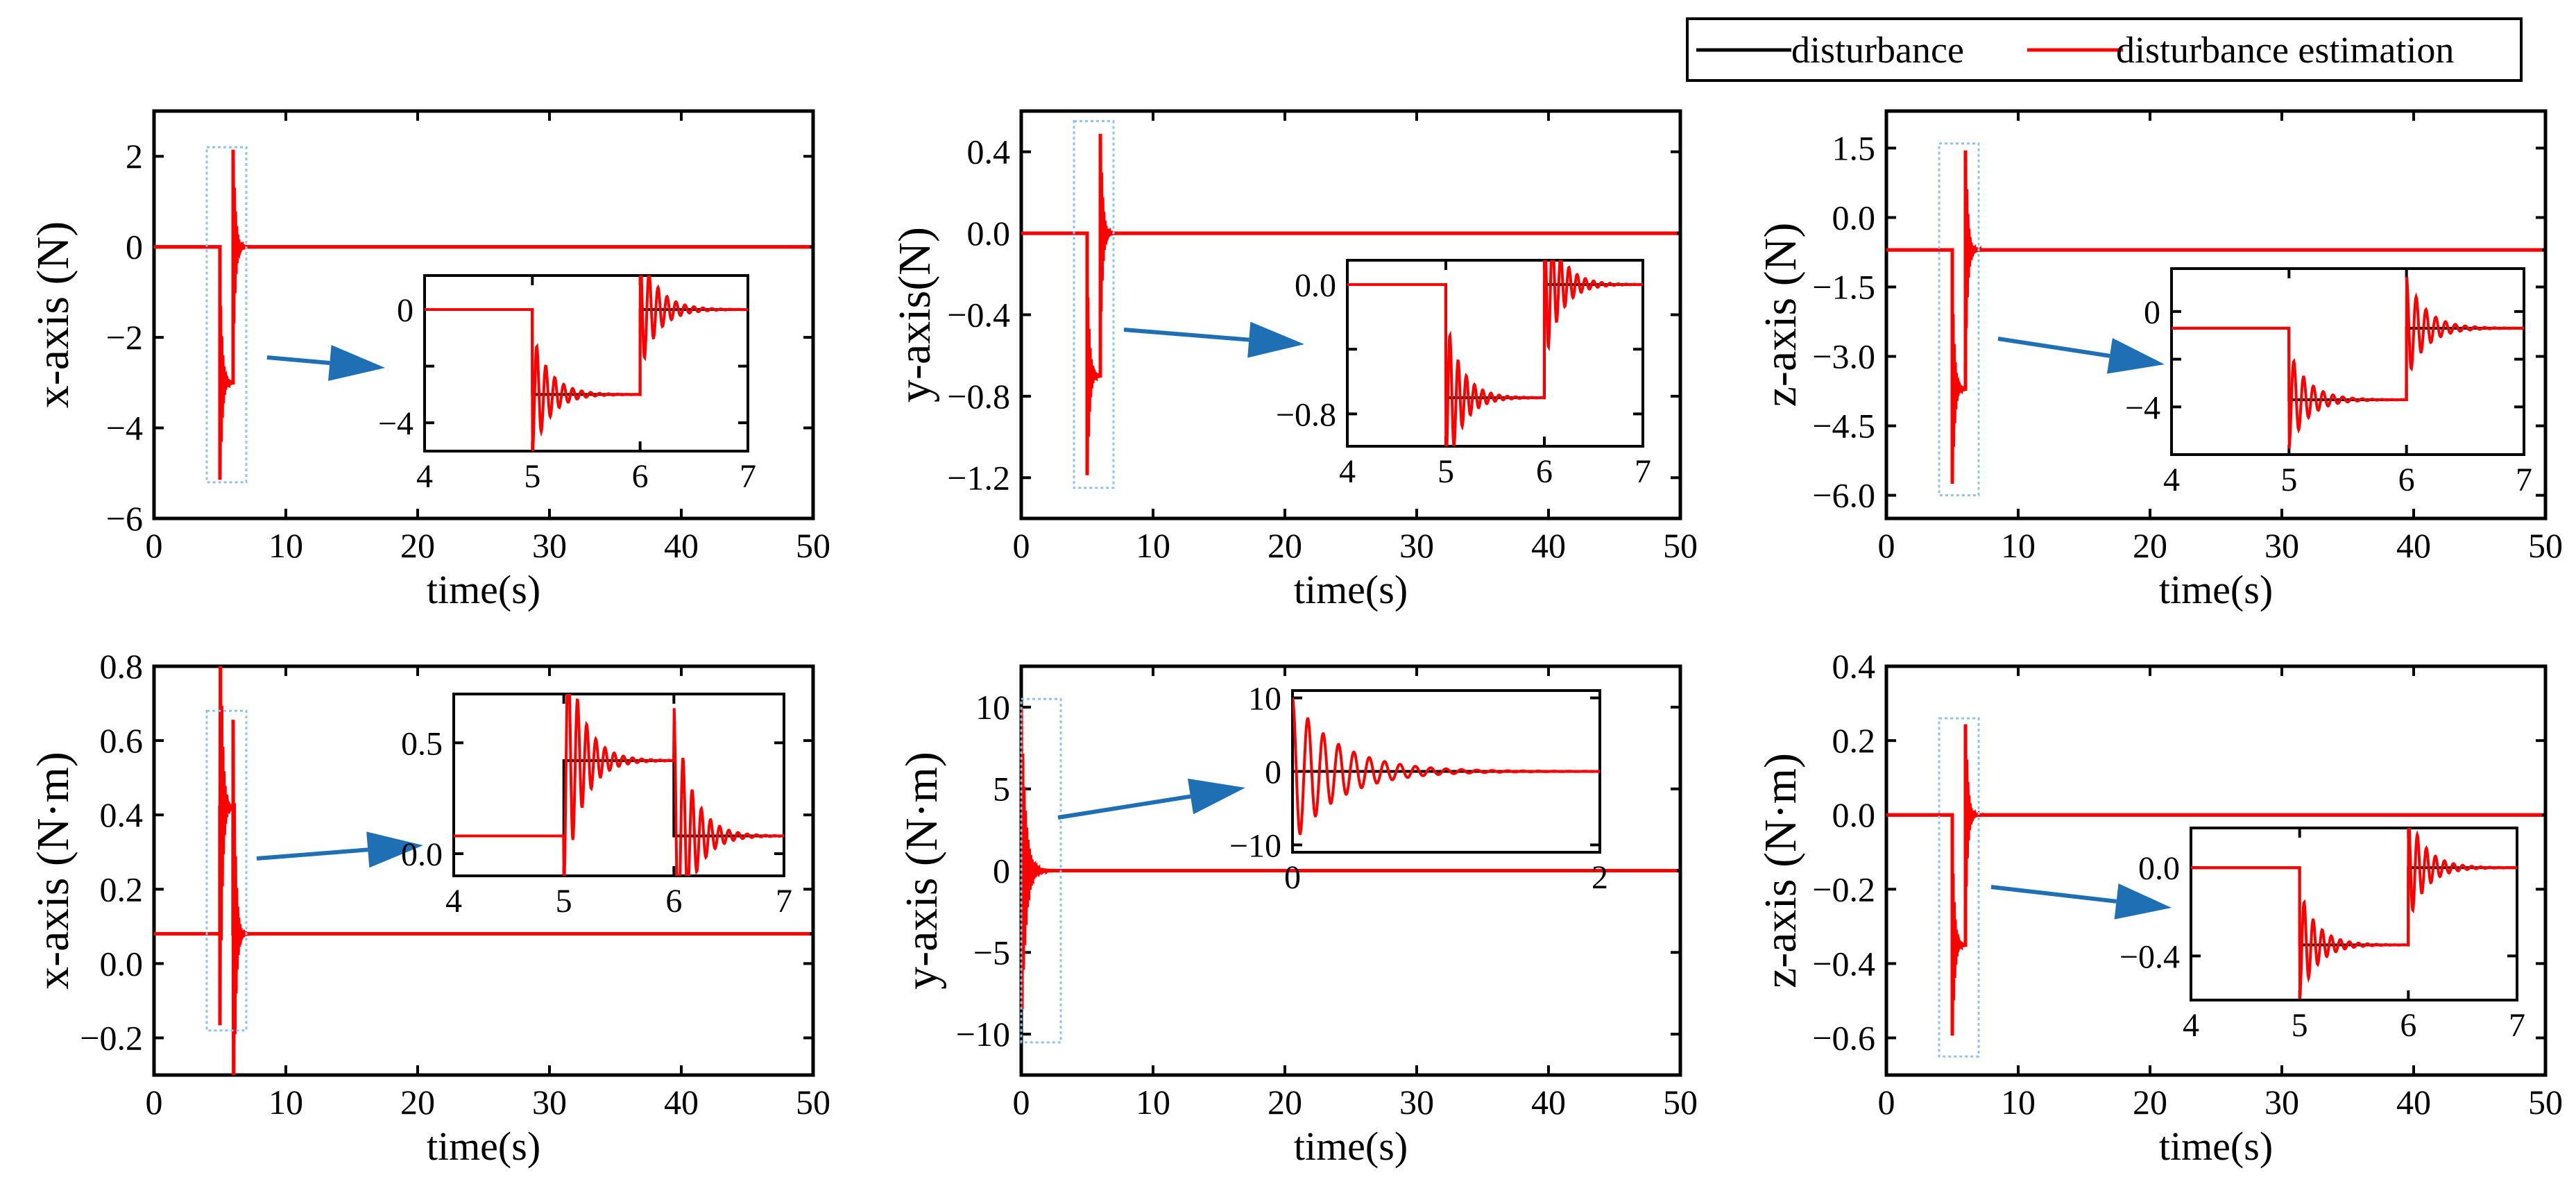 The image size is (2576, 1184). What do you see at coordinates (978, 477) in the screenshot?
I see `y-tick-label: −1.2` at bounding box center [978, 477].